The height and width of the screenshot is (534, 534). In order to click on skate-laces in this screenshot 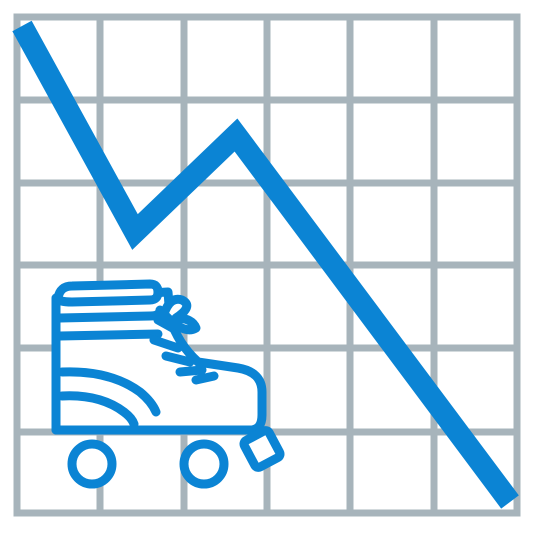, I will do `click(184, 350)`.